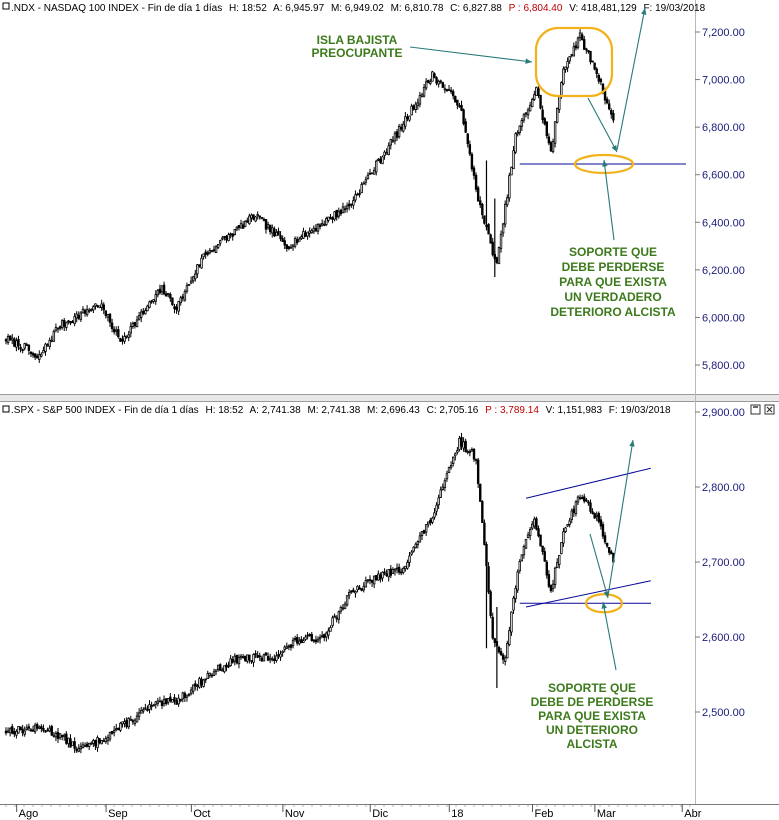  I want to click on ndx-support-arrow, so click(608, 200).